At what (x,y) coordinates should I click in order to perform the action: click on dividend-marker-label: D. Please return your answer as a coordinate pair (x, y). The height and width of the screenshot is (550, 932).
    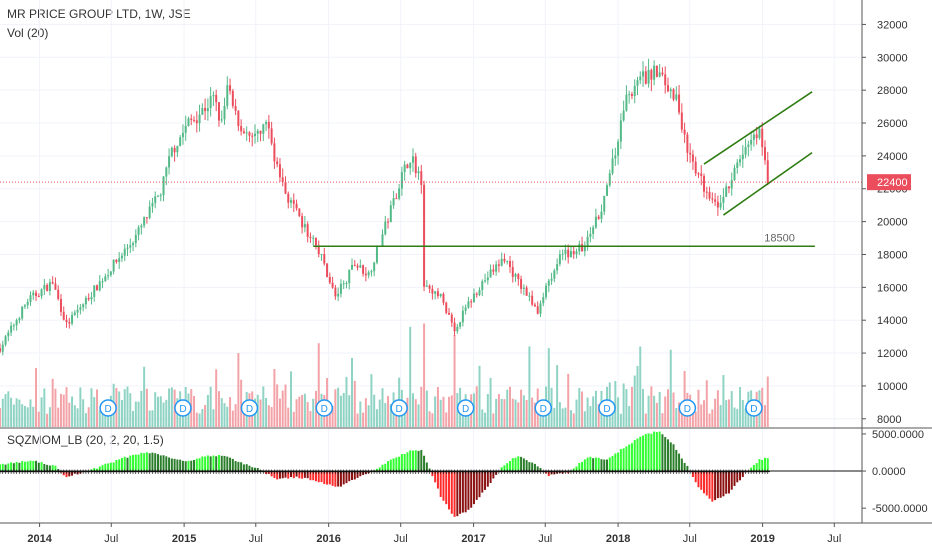
    Looking at the image, I should click on (399, 409).